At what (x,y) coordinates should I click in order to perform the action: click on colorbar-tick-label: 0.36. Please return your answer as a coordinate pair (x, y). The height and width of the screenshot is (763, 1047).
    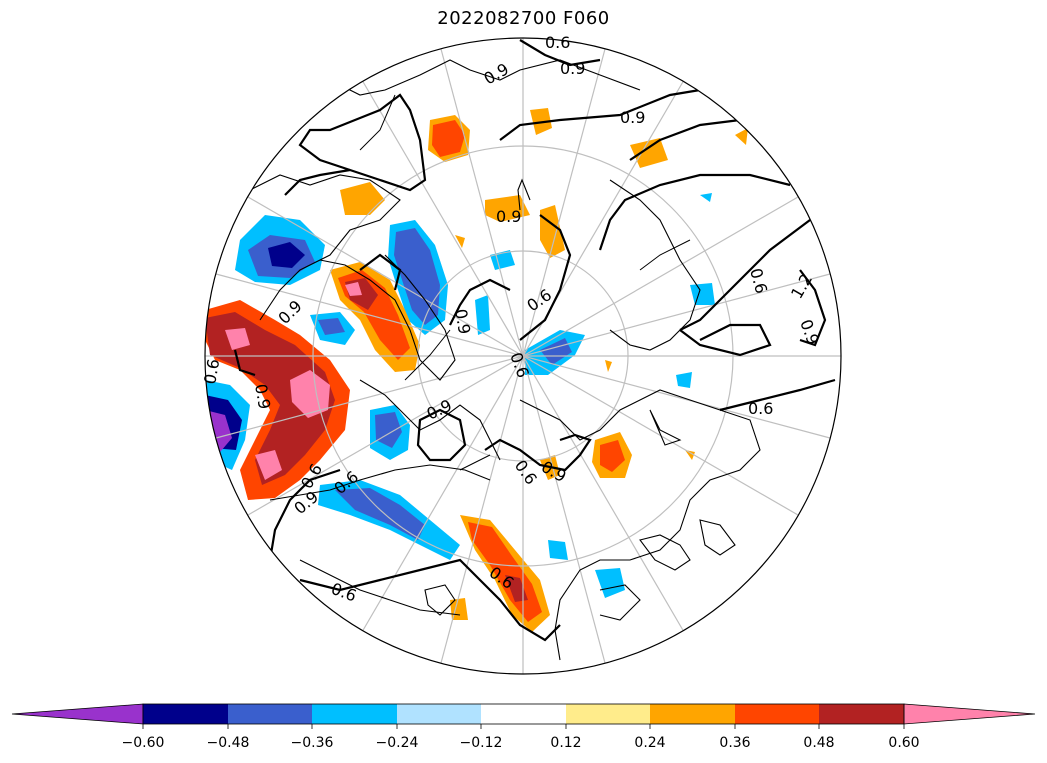
    Looking at the image, I should click on (734, 743).